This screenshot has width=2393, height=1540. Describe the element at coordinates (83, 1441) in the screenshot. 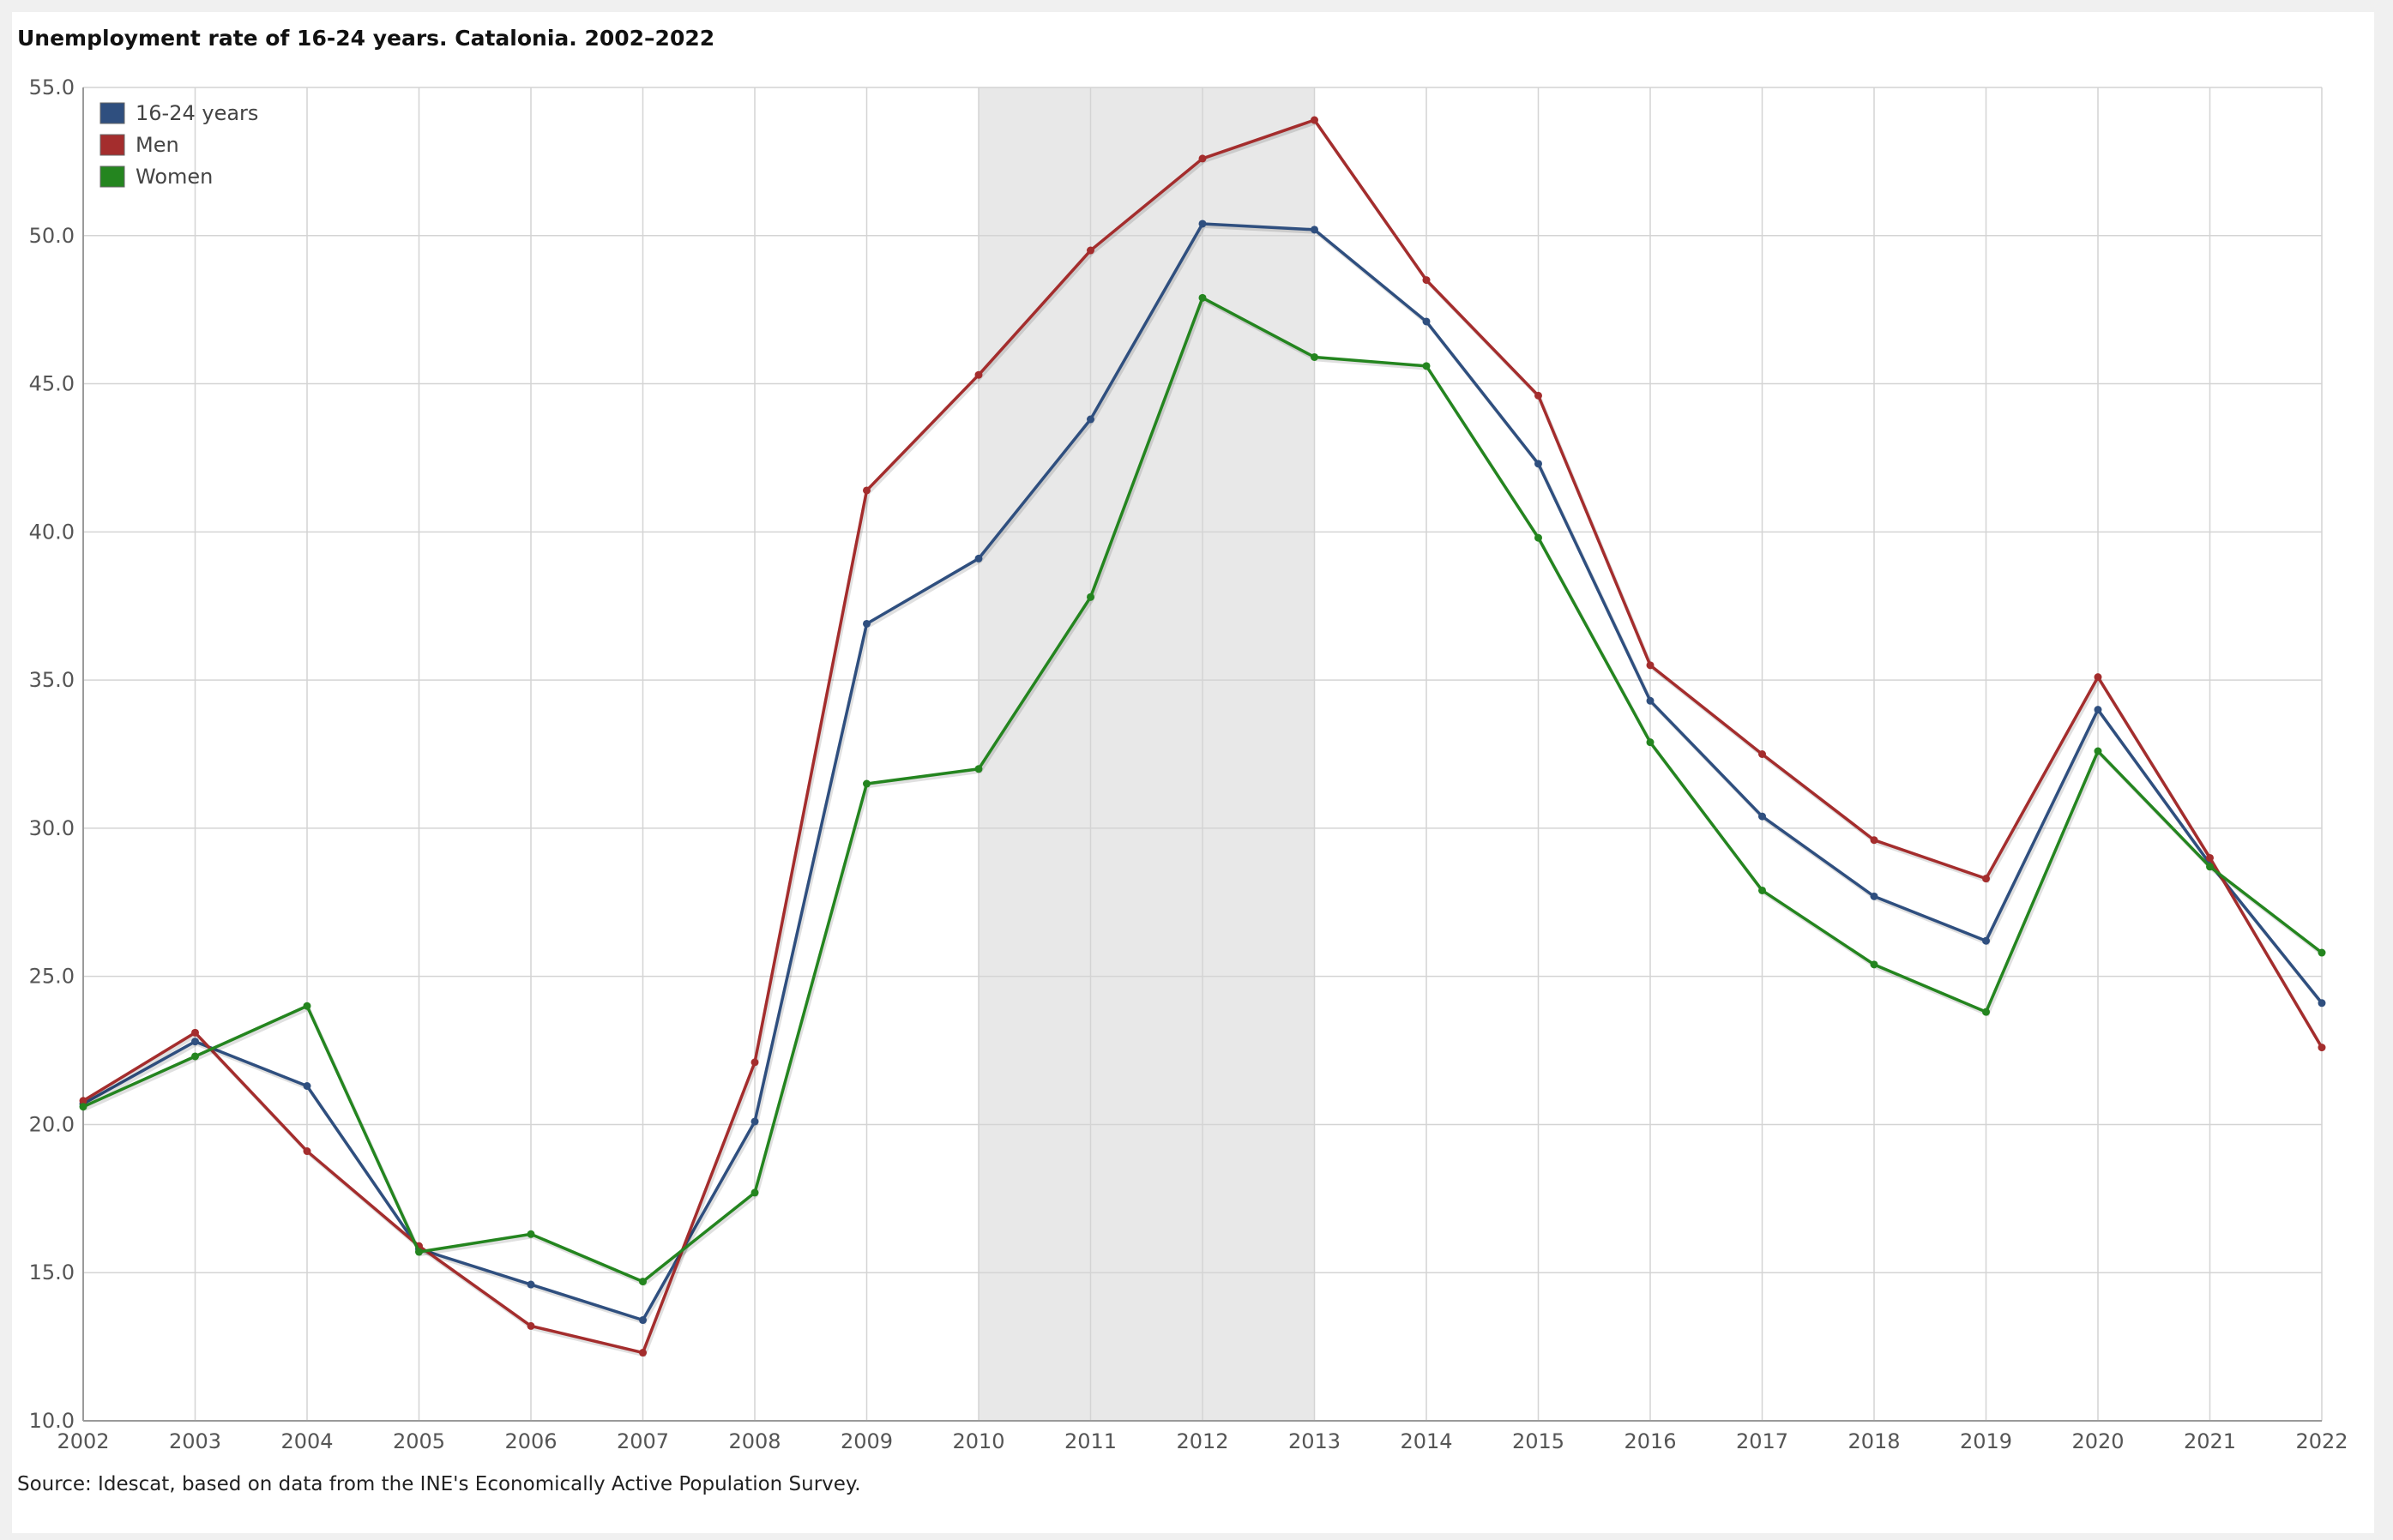

I see `x-tick-label: 2002` at that location.